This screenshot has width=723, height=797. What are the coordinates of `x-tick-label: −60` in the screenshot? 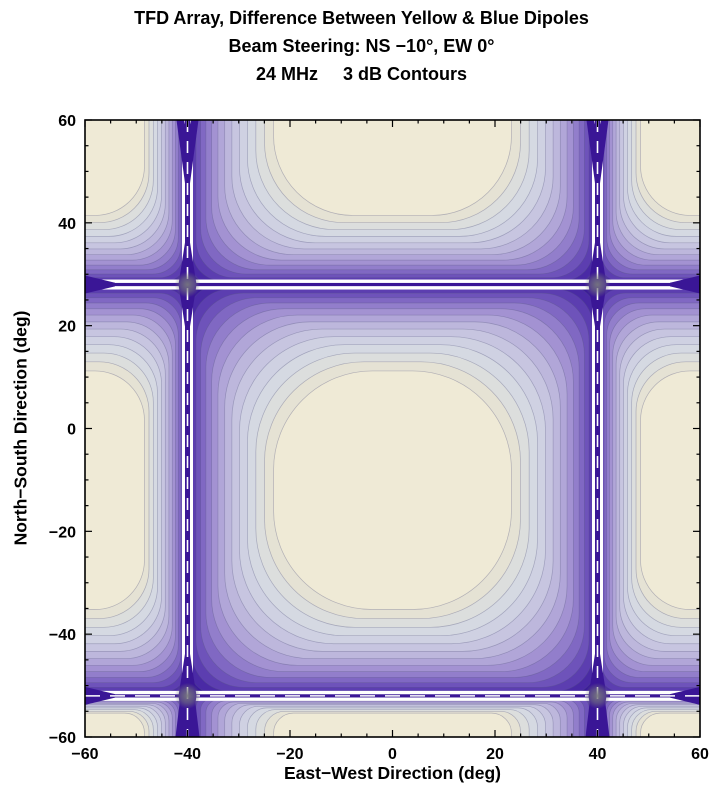 It's located at (84, 754).